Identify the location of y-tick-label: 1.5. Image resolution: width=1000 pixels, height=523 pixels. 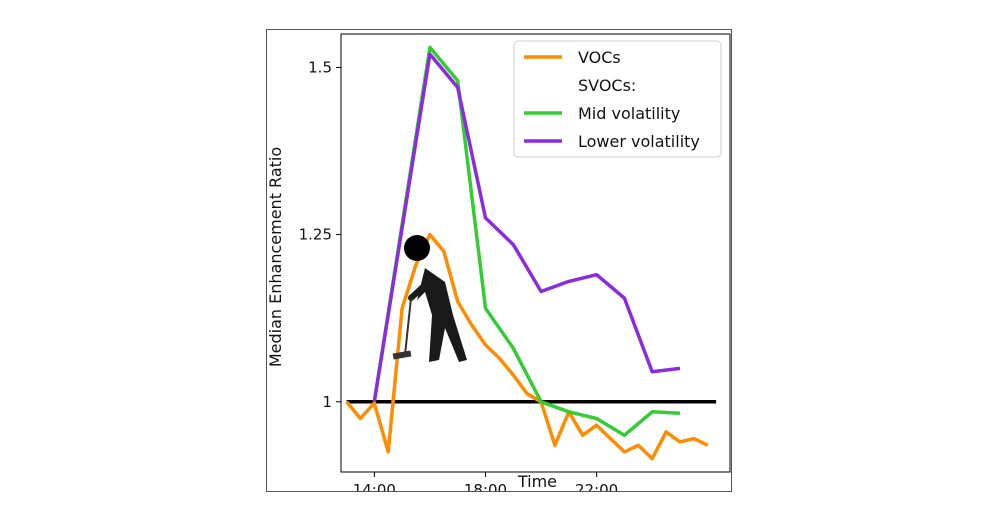
(320, 67).